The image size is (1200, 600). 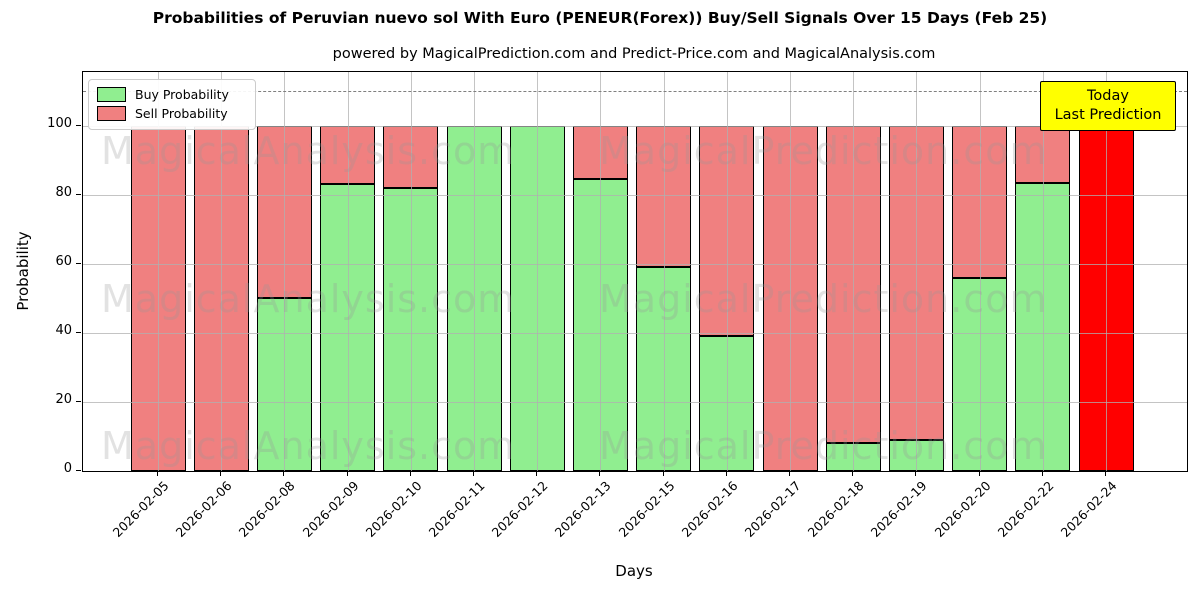 What do you see at coordinates (59, 123) in the screenshot?
I see `y-tick-label: 100` at bounding box center [59, 123].